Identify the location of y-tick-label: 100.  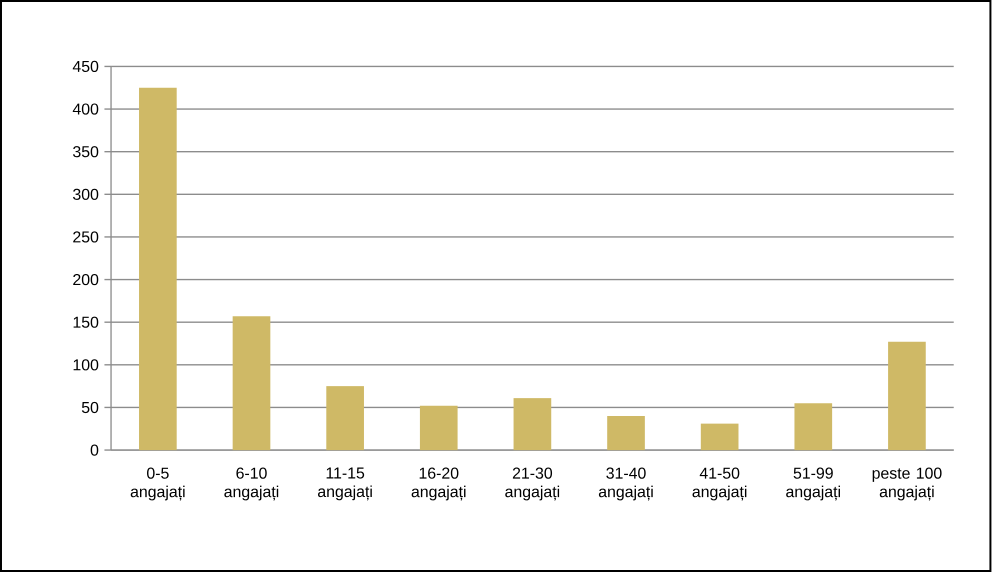
(86, 364).